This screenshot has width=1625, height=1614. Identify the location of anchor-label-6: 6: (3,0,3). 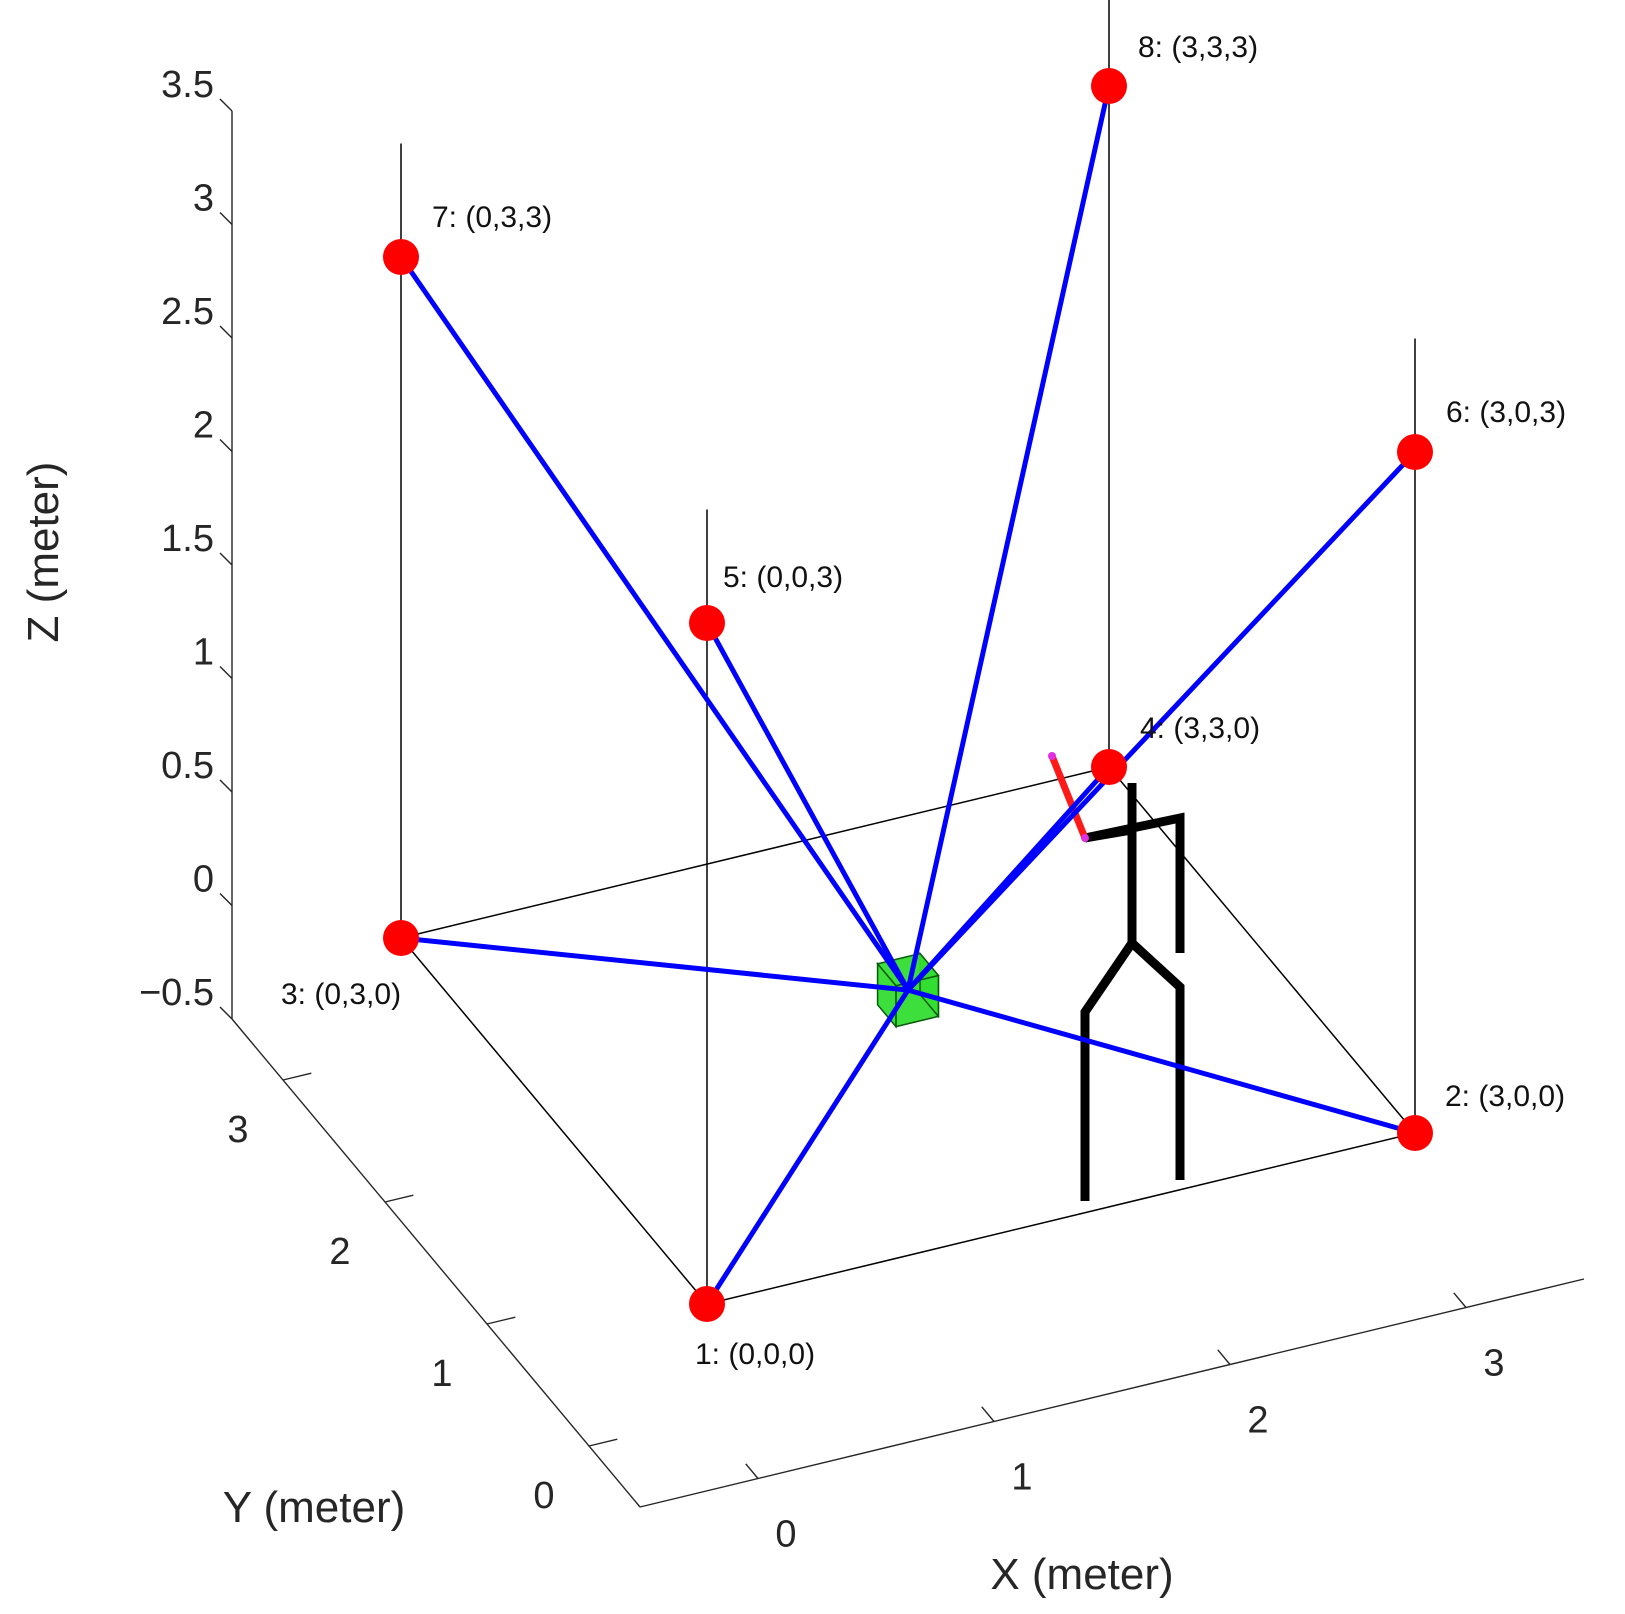
(1506, 412).